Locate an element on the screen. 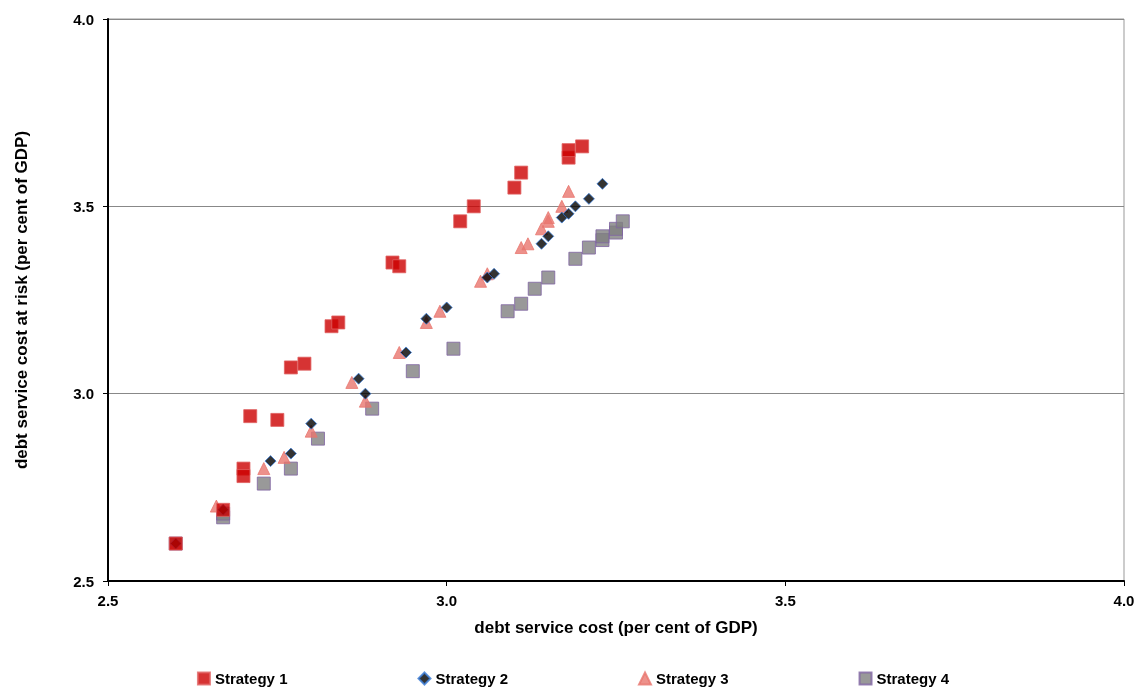 The width and height of the screenshot is (1146, 693). legend-label: Strategy 1 is located at coordinates (251, 678).